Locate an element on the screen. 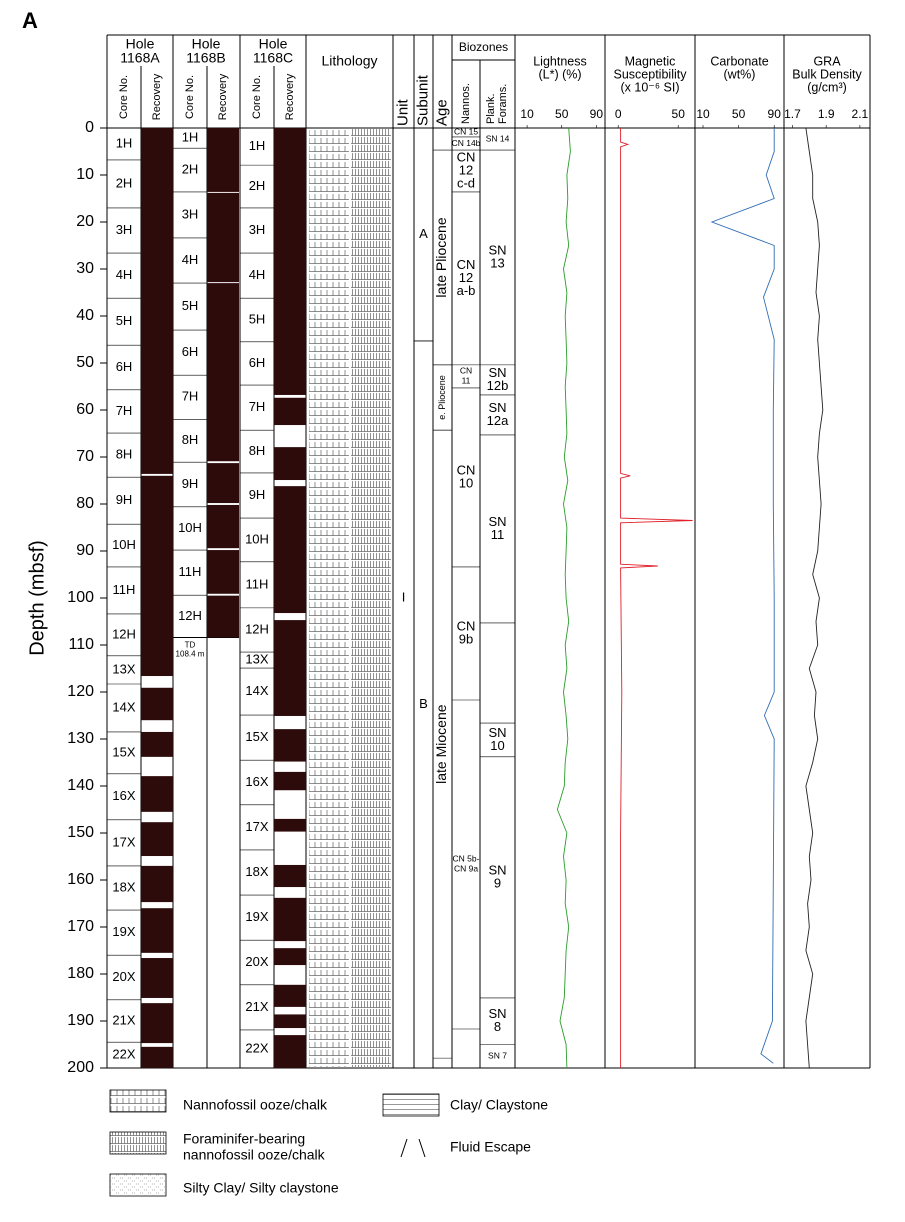 This screenshot has height=1222, width=905. zone-label: SN 7 is located at coordinates (497, 1056).